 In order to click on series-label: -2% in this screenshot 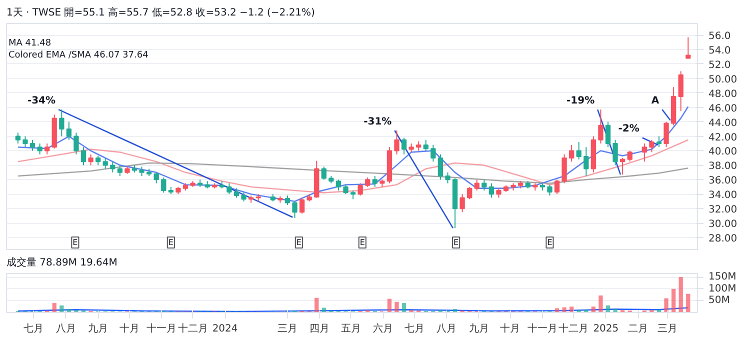, I will do `click(629, 129)`.